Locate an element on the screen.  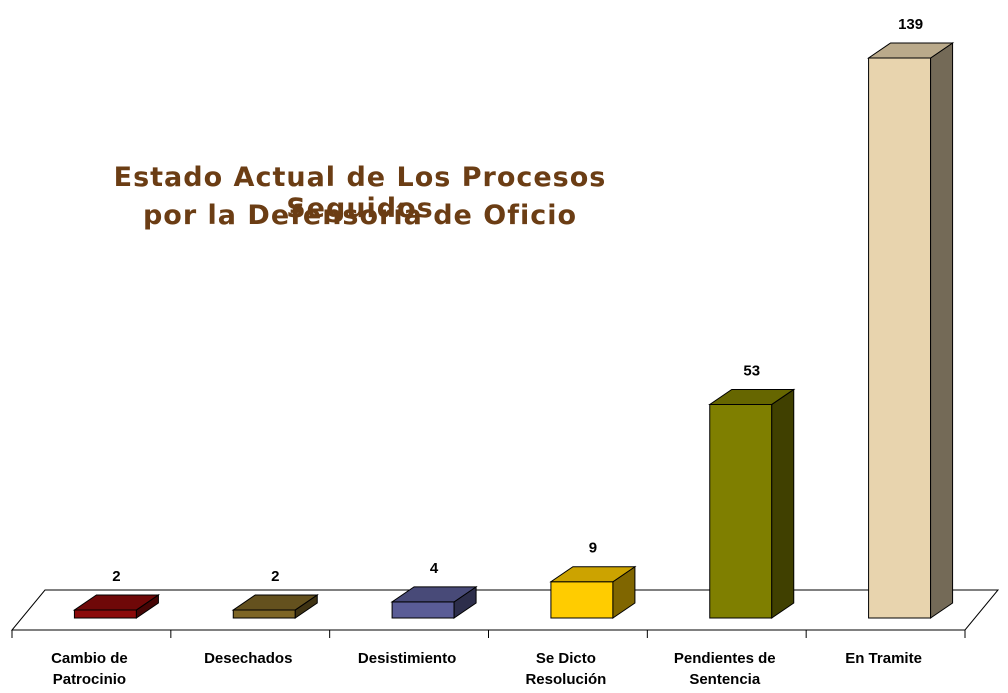
x-tick-label: En Tramite is located at coordinates (883, 658).